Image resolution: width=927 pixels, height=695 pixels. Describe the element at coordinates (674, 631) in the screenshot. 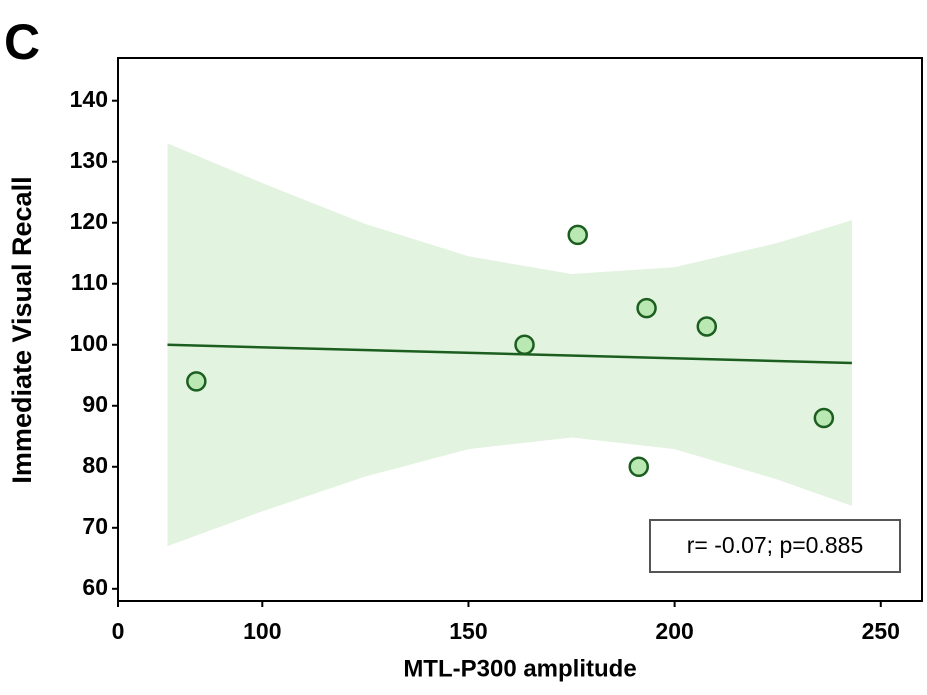

I see `x-tick-label: 200` at that location.